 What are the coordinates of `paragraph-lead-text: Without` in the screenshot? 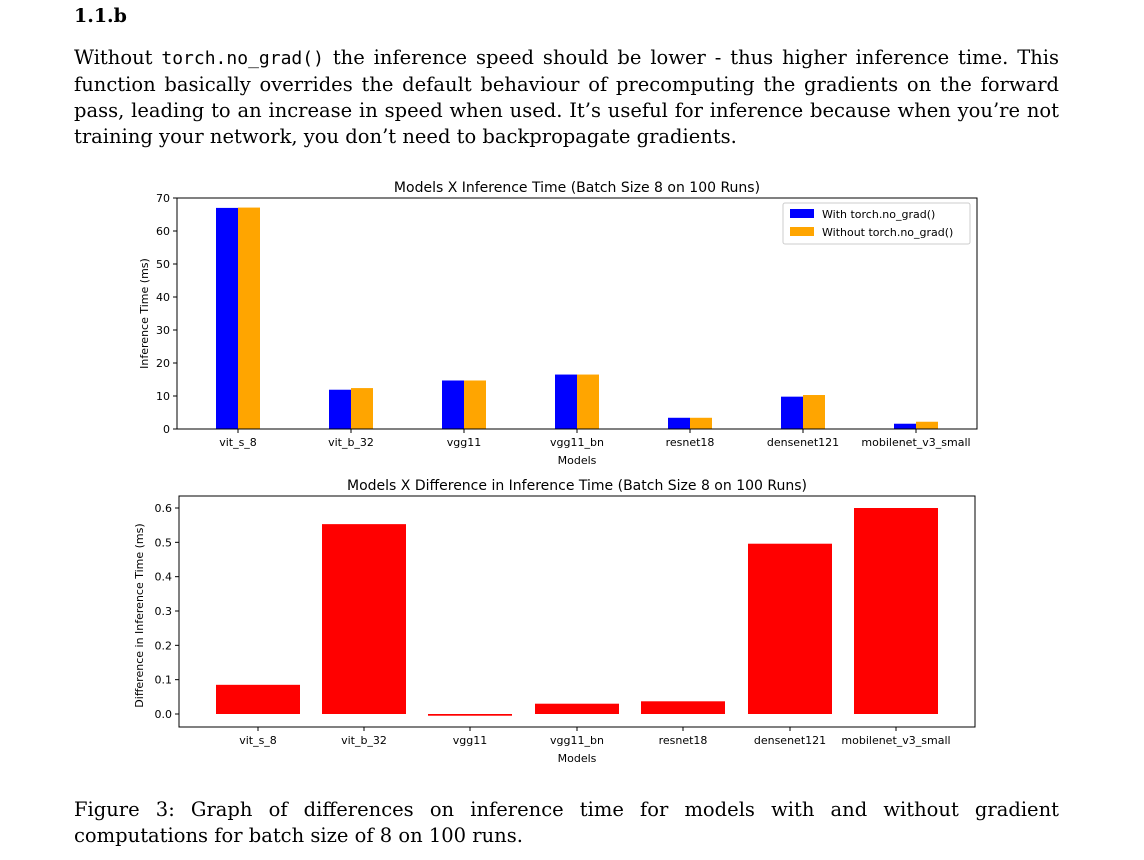 It's located at (118, 57).